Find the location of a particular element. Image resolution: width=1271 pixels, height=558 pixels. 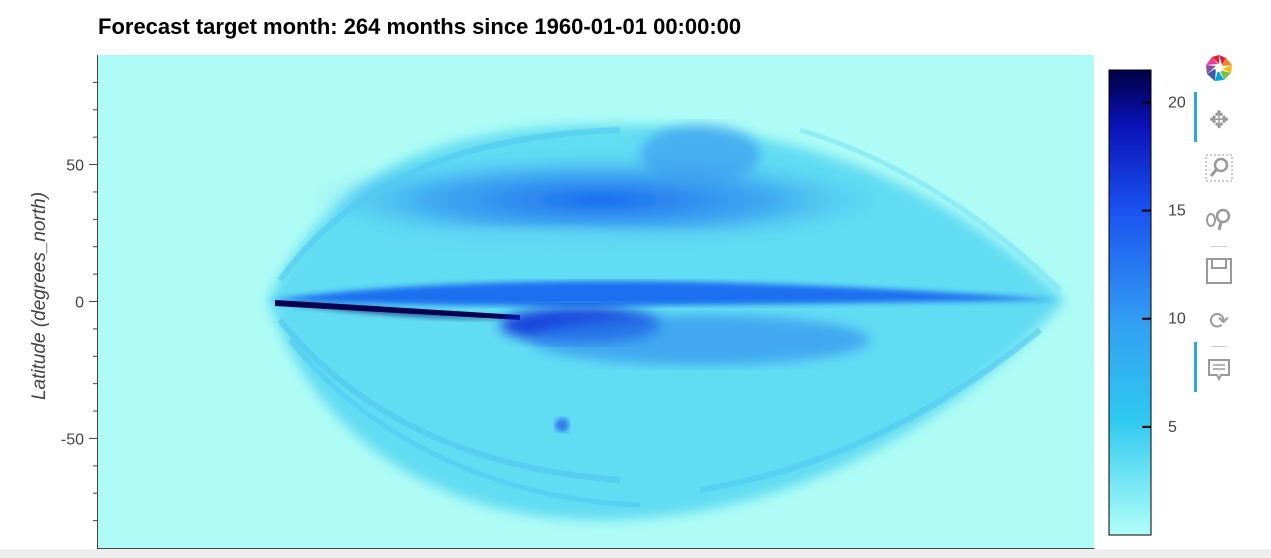

y-tick-label: 0 is located at coordinates (79, 303).